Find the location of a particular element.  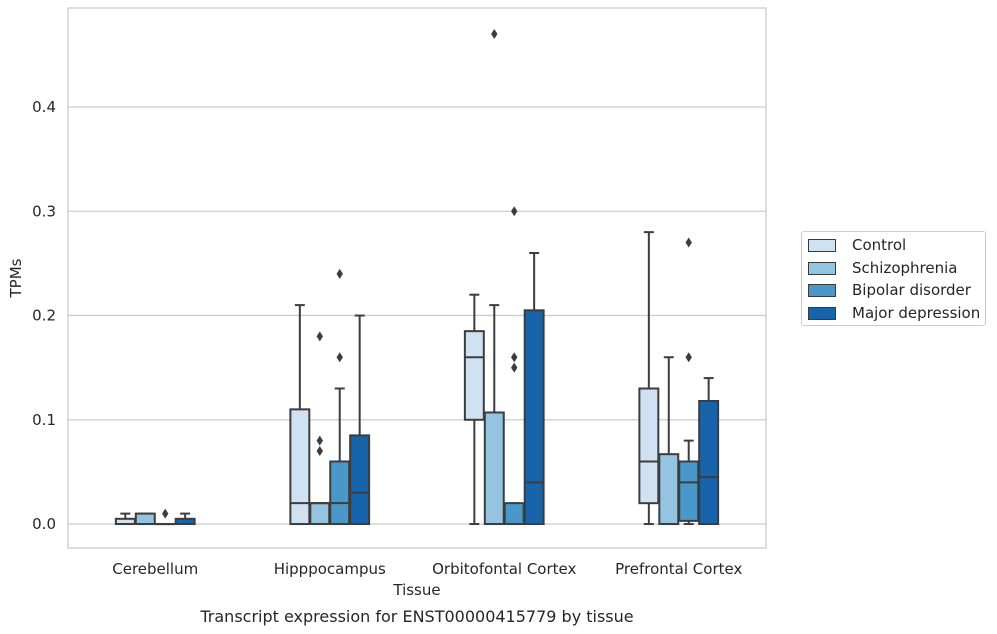

x-tick-label: Prefrontal Cortex is located at coordinates (678, 569).